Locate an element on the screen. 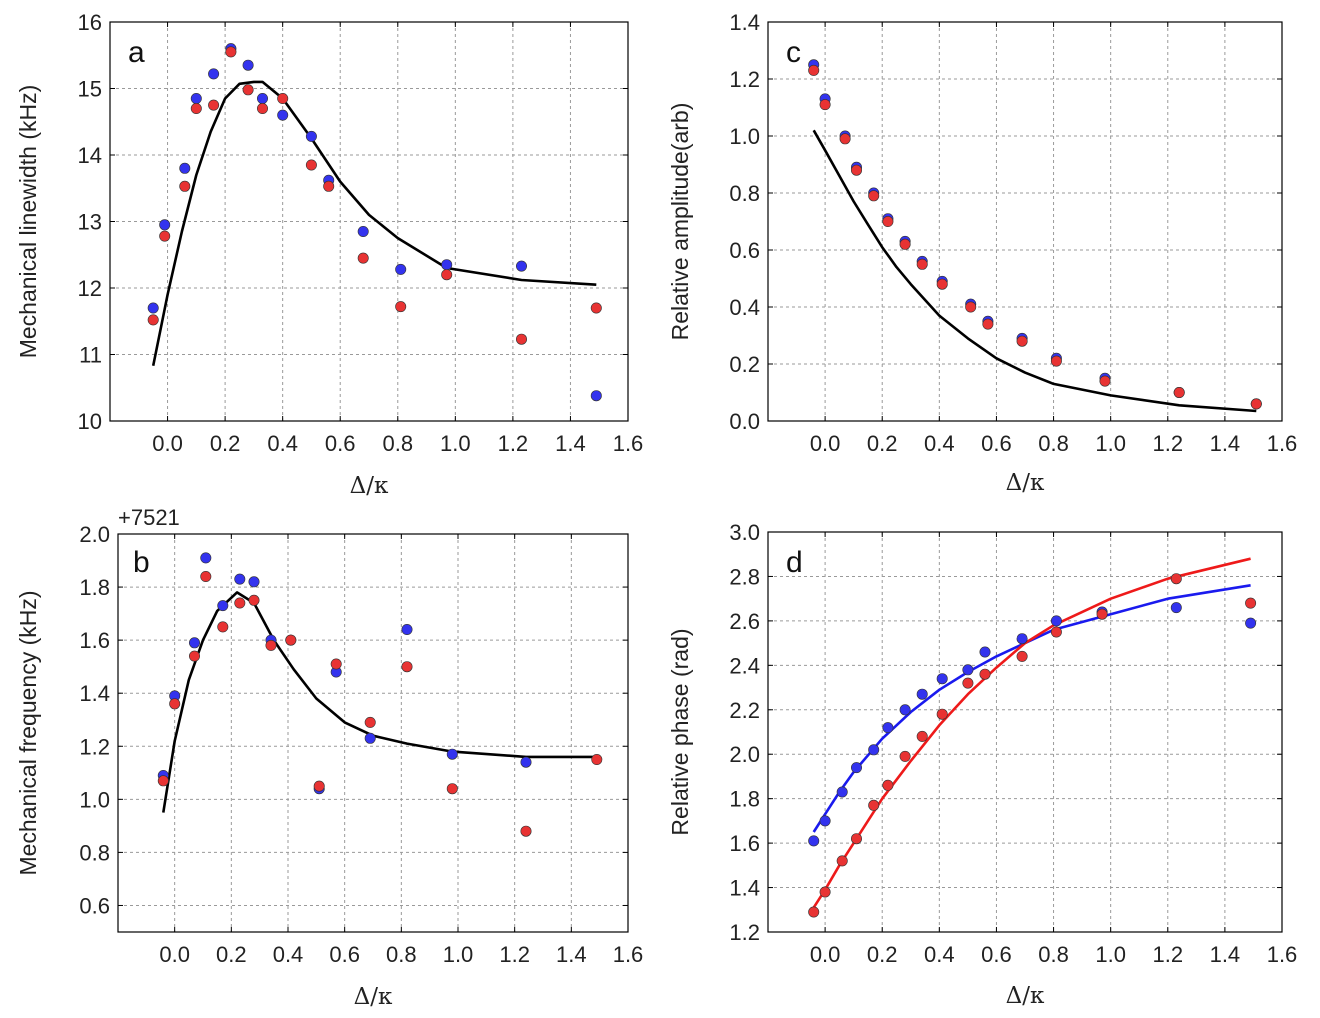  model-curve-red-model is located at coordinates (1031, 733).